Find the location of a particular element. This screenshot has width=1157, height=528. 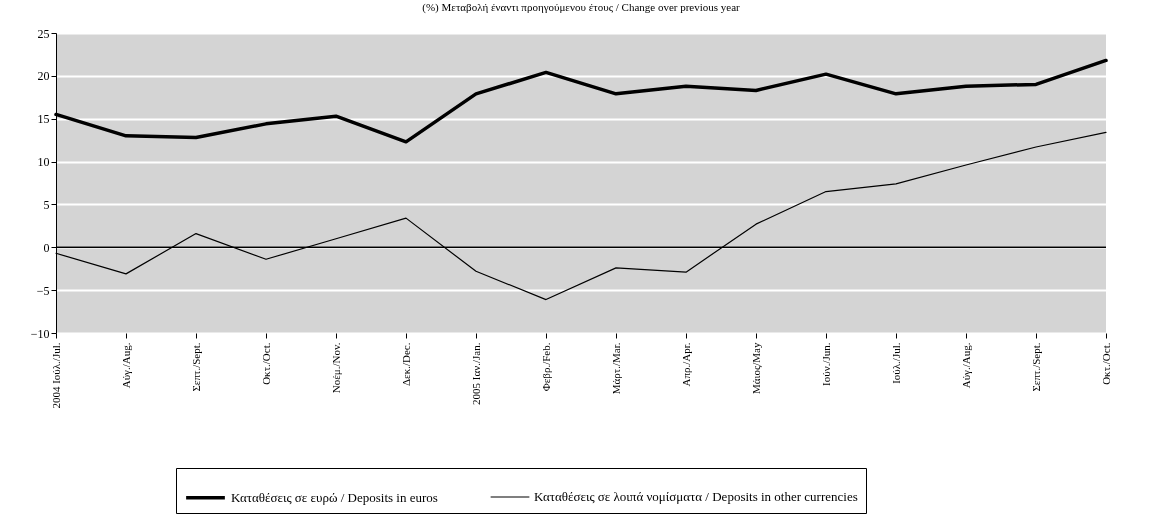

chart-title: (%) Μεταβολή έναντι προηγούμενου έτους / Change over previous year is located at coordinates (581, 7).